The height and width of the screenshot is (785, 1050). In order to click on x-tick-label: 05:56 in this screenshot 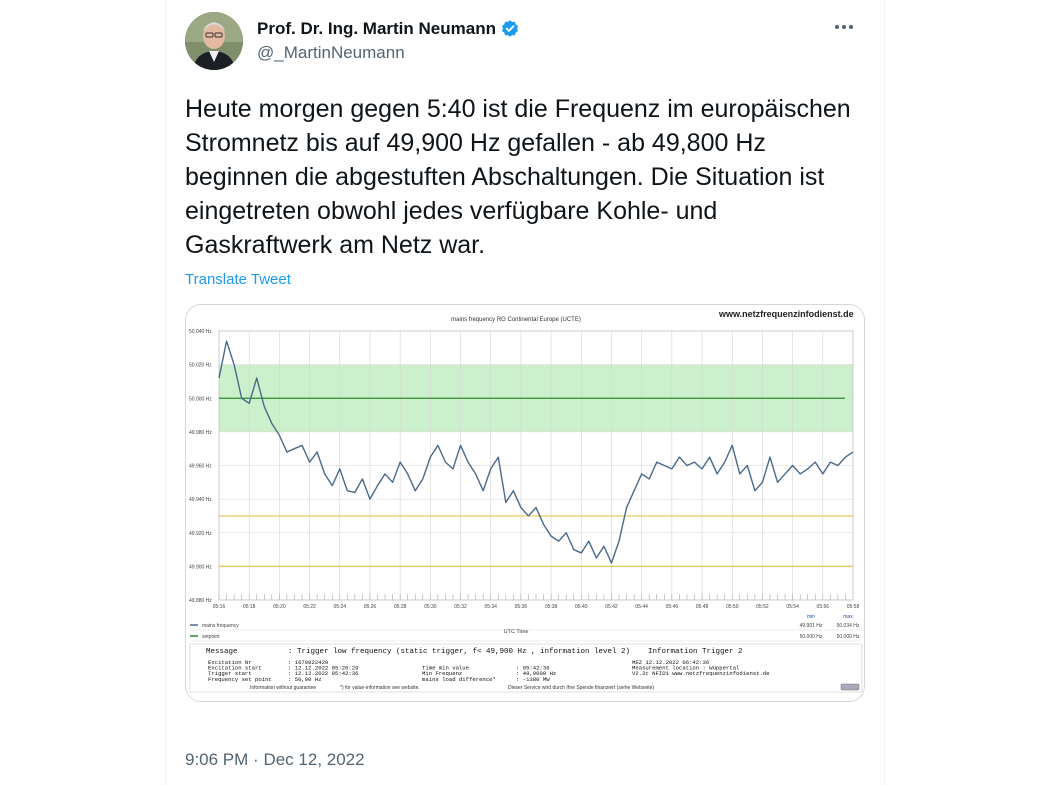, I will do `click(823, 607)`.